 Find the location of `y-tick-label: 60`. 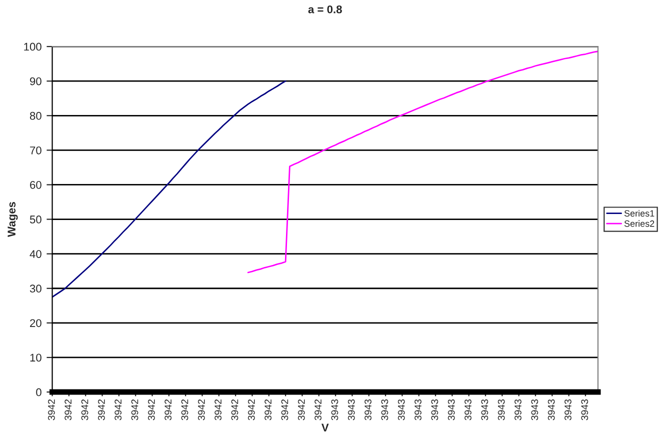

y-tick-label: 60 is located at coordinates (36, 185).